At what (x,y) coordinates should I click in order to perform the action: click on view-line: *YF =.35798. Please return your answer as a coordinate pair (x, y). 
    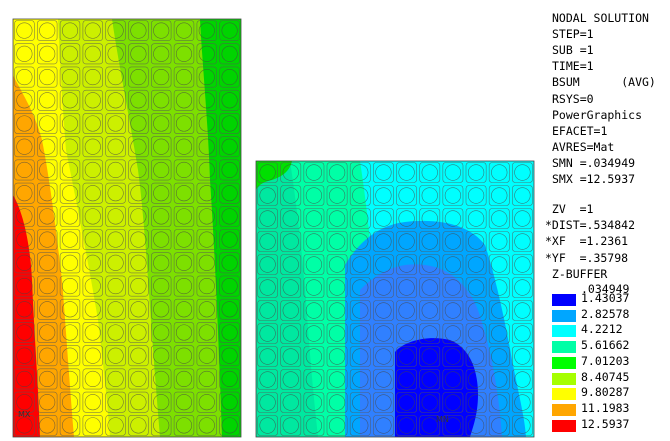
    Looking at the image, I should click on (587, 257).